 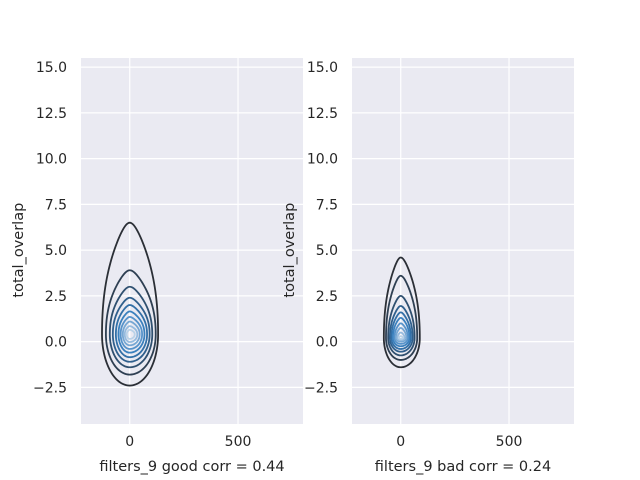 I want to click on x-axis-label: filters_9 good corr = 0.44, so click(x=191, y=467).